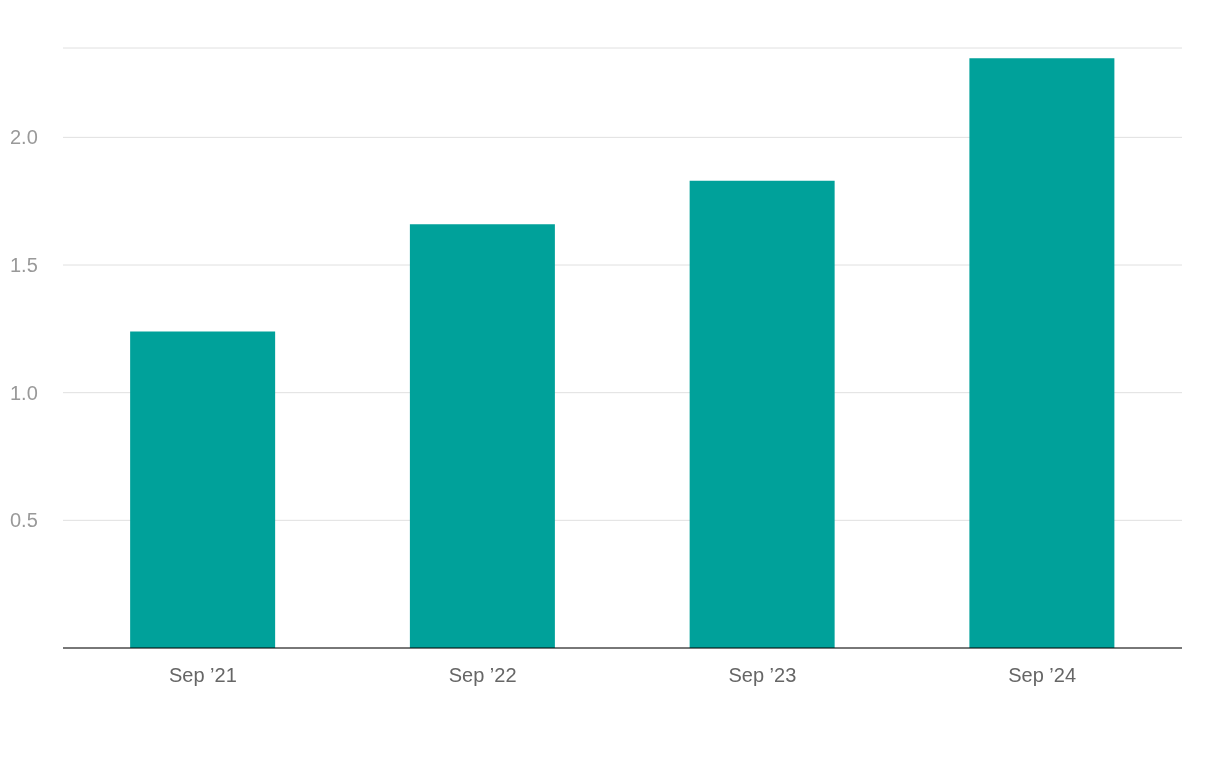 This screenshot has width=1220, height=770. I want to click on y-tick-label: 1.0, so click(24, 392).